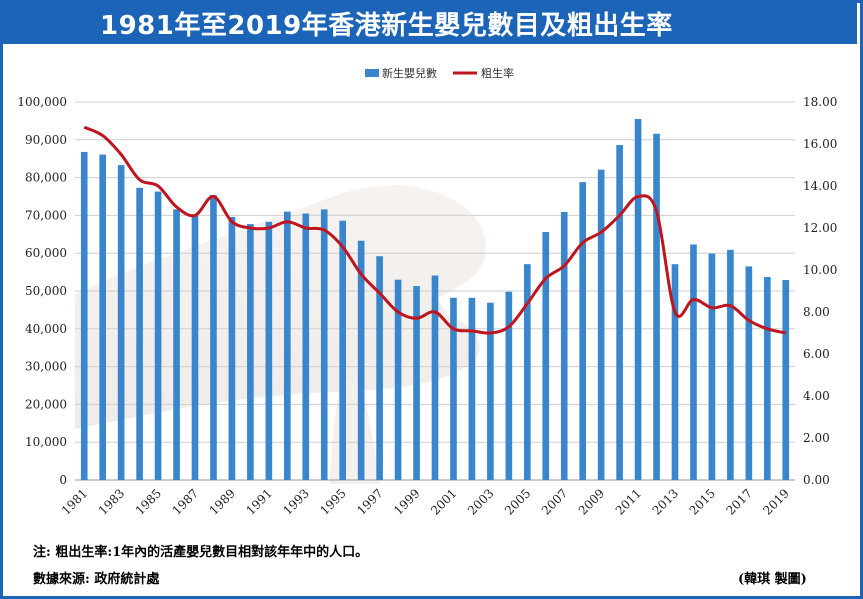 The image size is (863, 599). Describe the element at coordinates (435, 377) in the screenshot. I see `bar-2000` at that location.